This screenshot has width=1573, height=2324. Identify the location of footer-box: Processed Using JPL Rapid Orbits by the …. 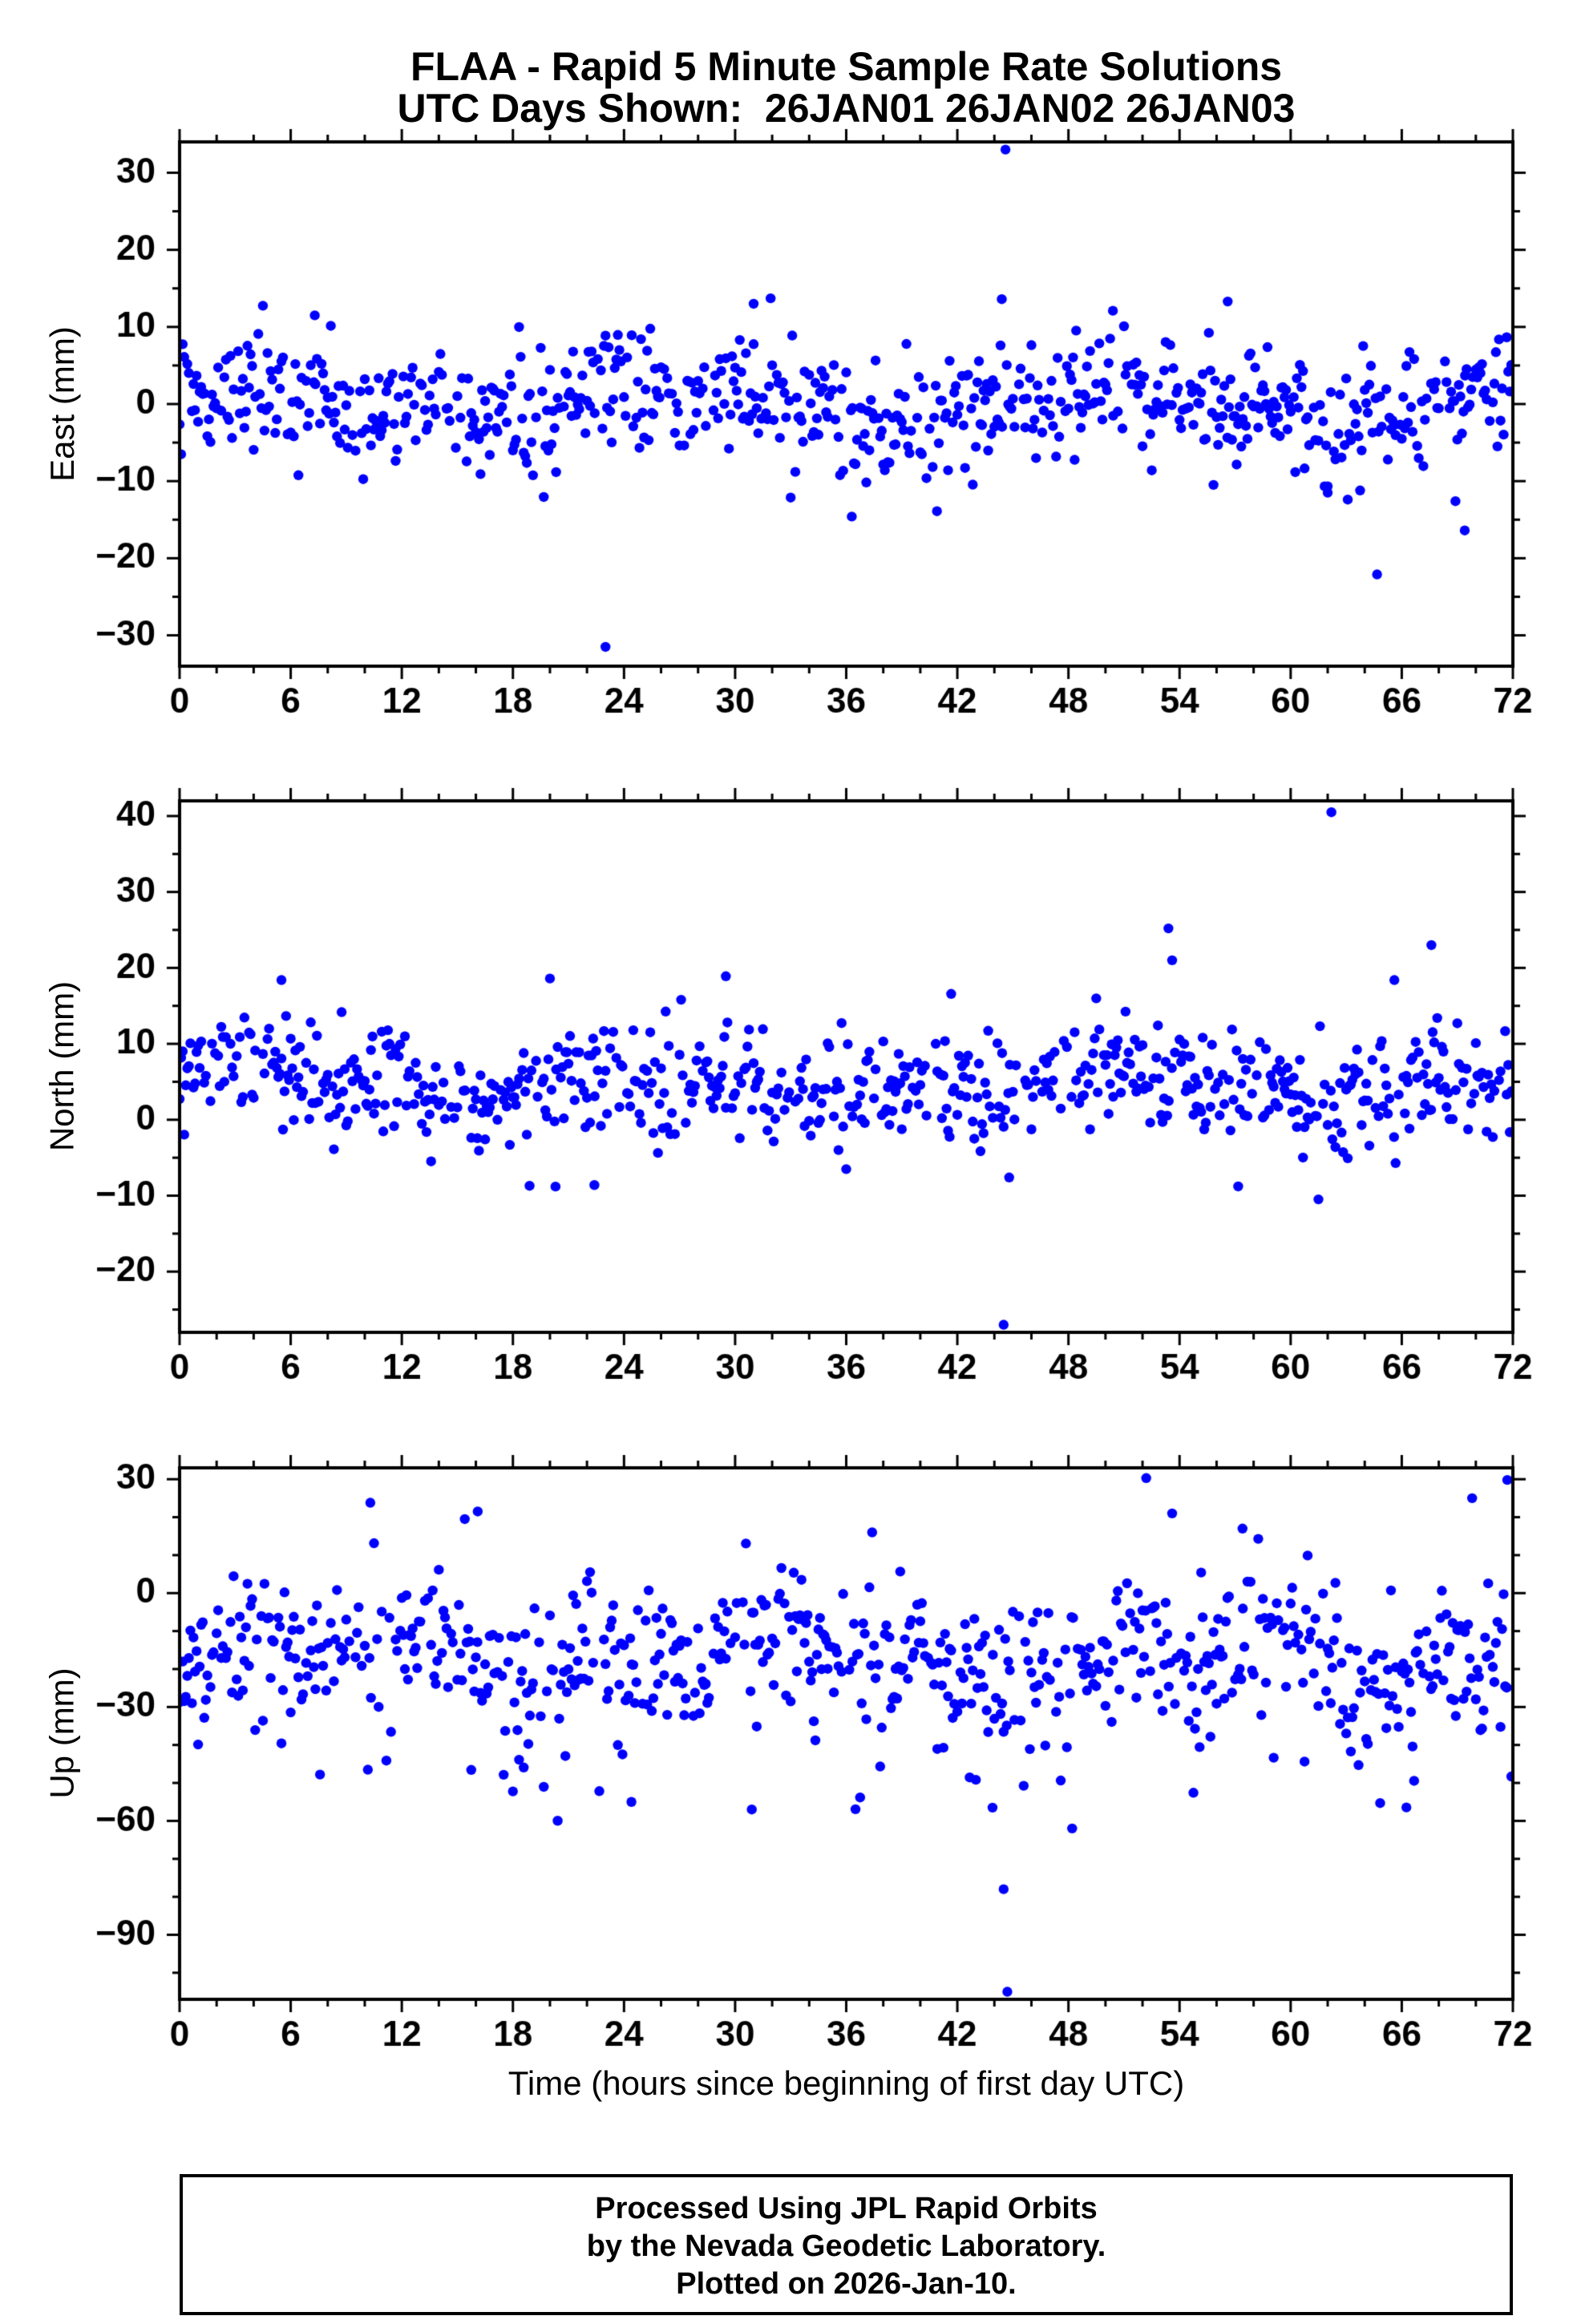
(847, 2244).